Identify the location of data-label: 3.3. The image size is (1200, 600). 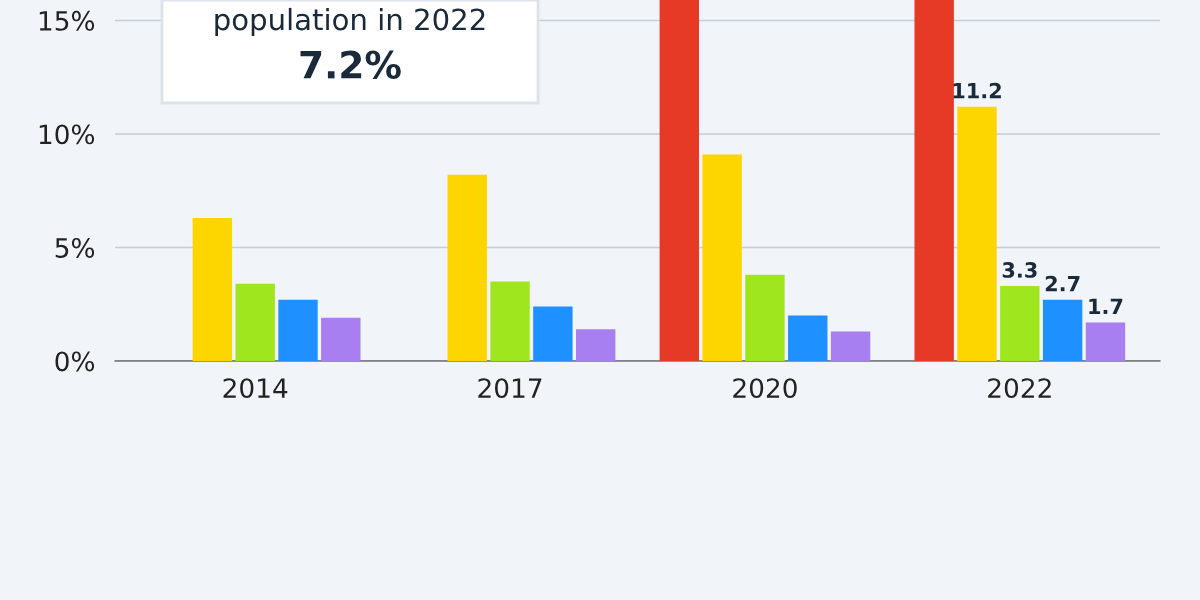
(1019, 270).